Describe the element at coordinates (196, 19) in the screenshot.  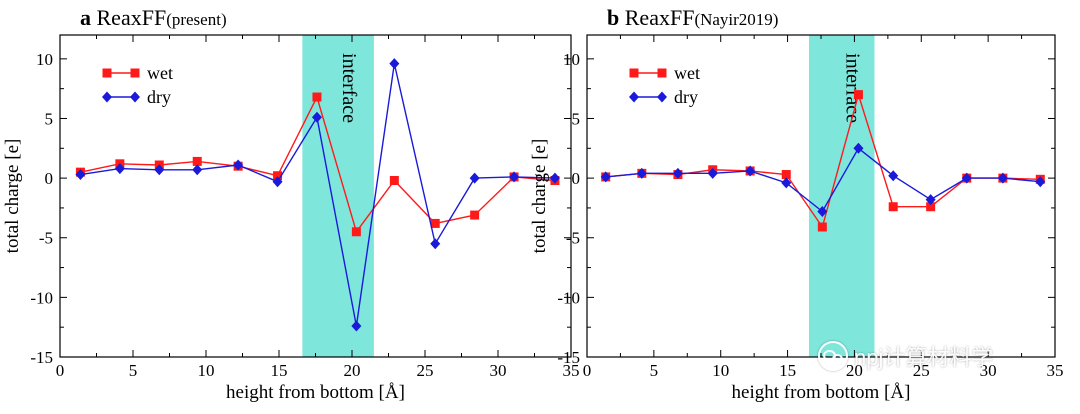
I see `title-suffix: (present)` at that location.